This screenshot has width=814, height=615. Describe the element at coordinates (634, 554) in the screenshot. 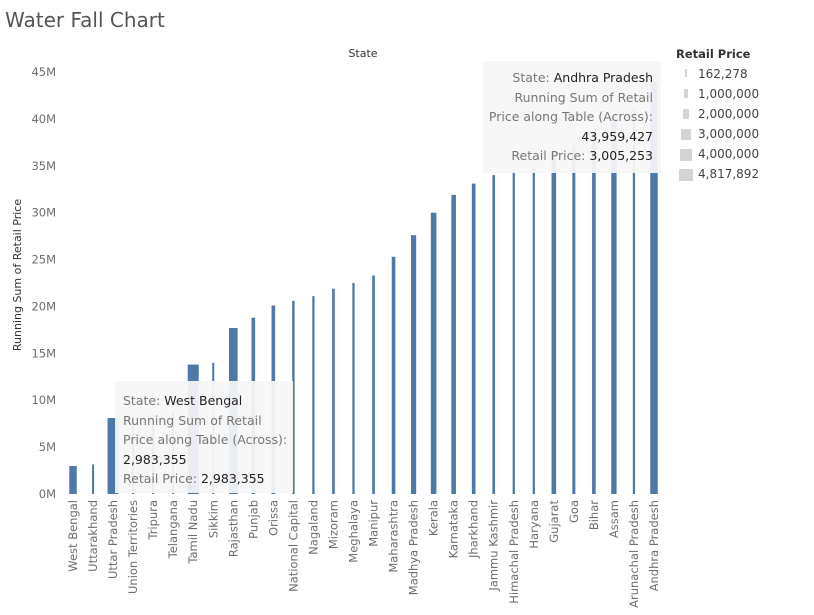

I see `x-tick-label: Arunachal Pradesh` at that location.